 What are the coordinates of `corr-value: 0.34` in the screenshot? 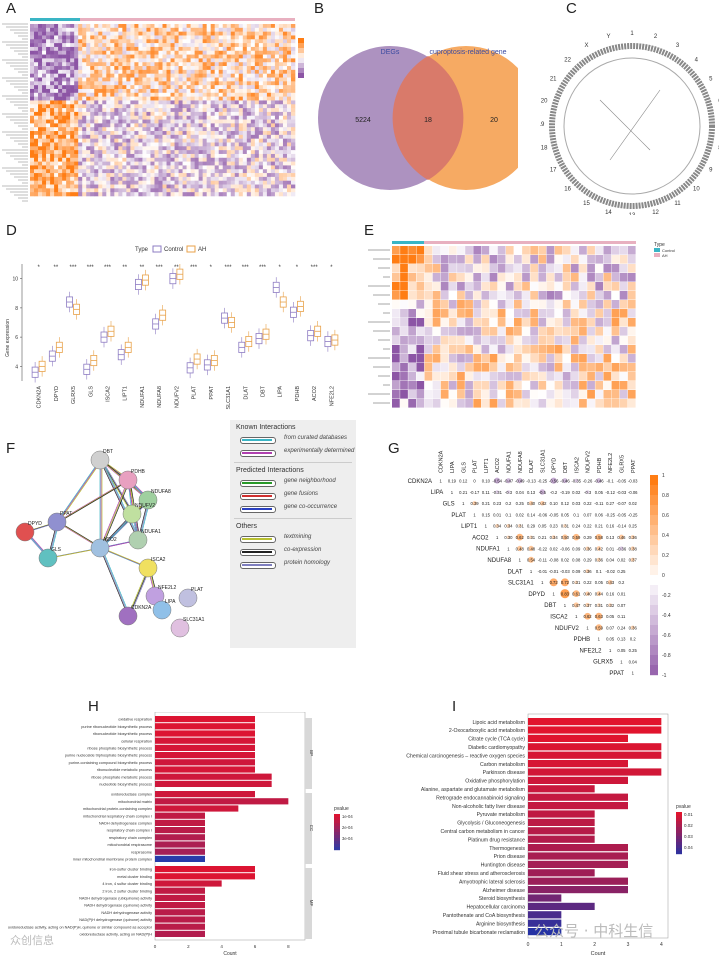 It's located at (497, 526).